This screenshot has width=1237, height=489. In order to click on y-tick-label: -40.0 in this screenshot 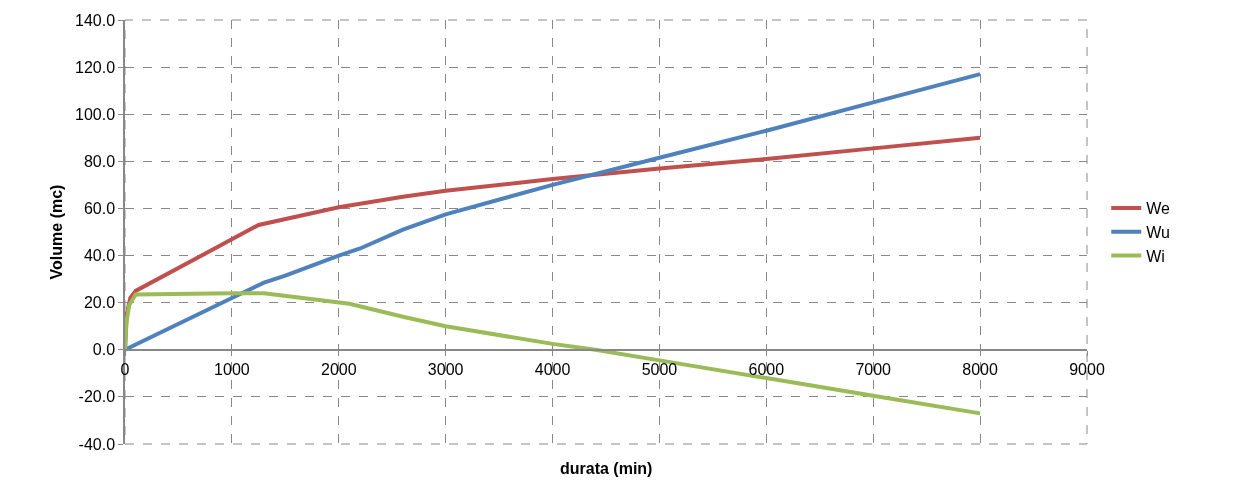, I will do `click(97, 444)`.